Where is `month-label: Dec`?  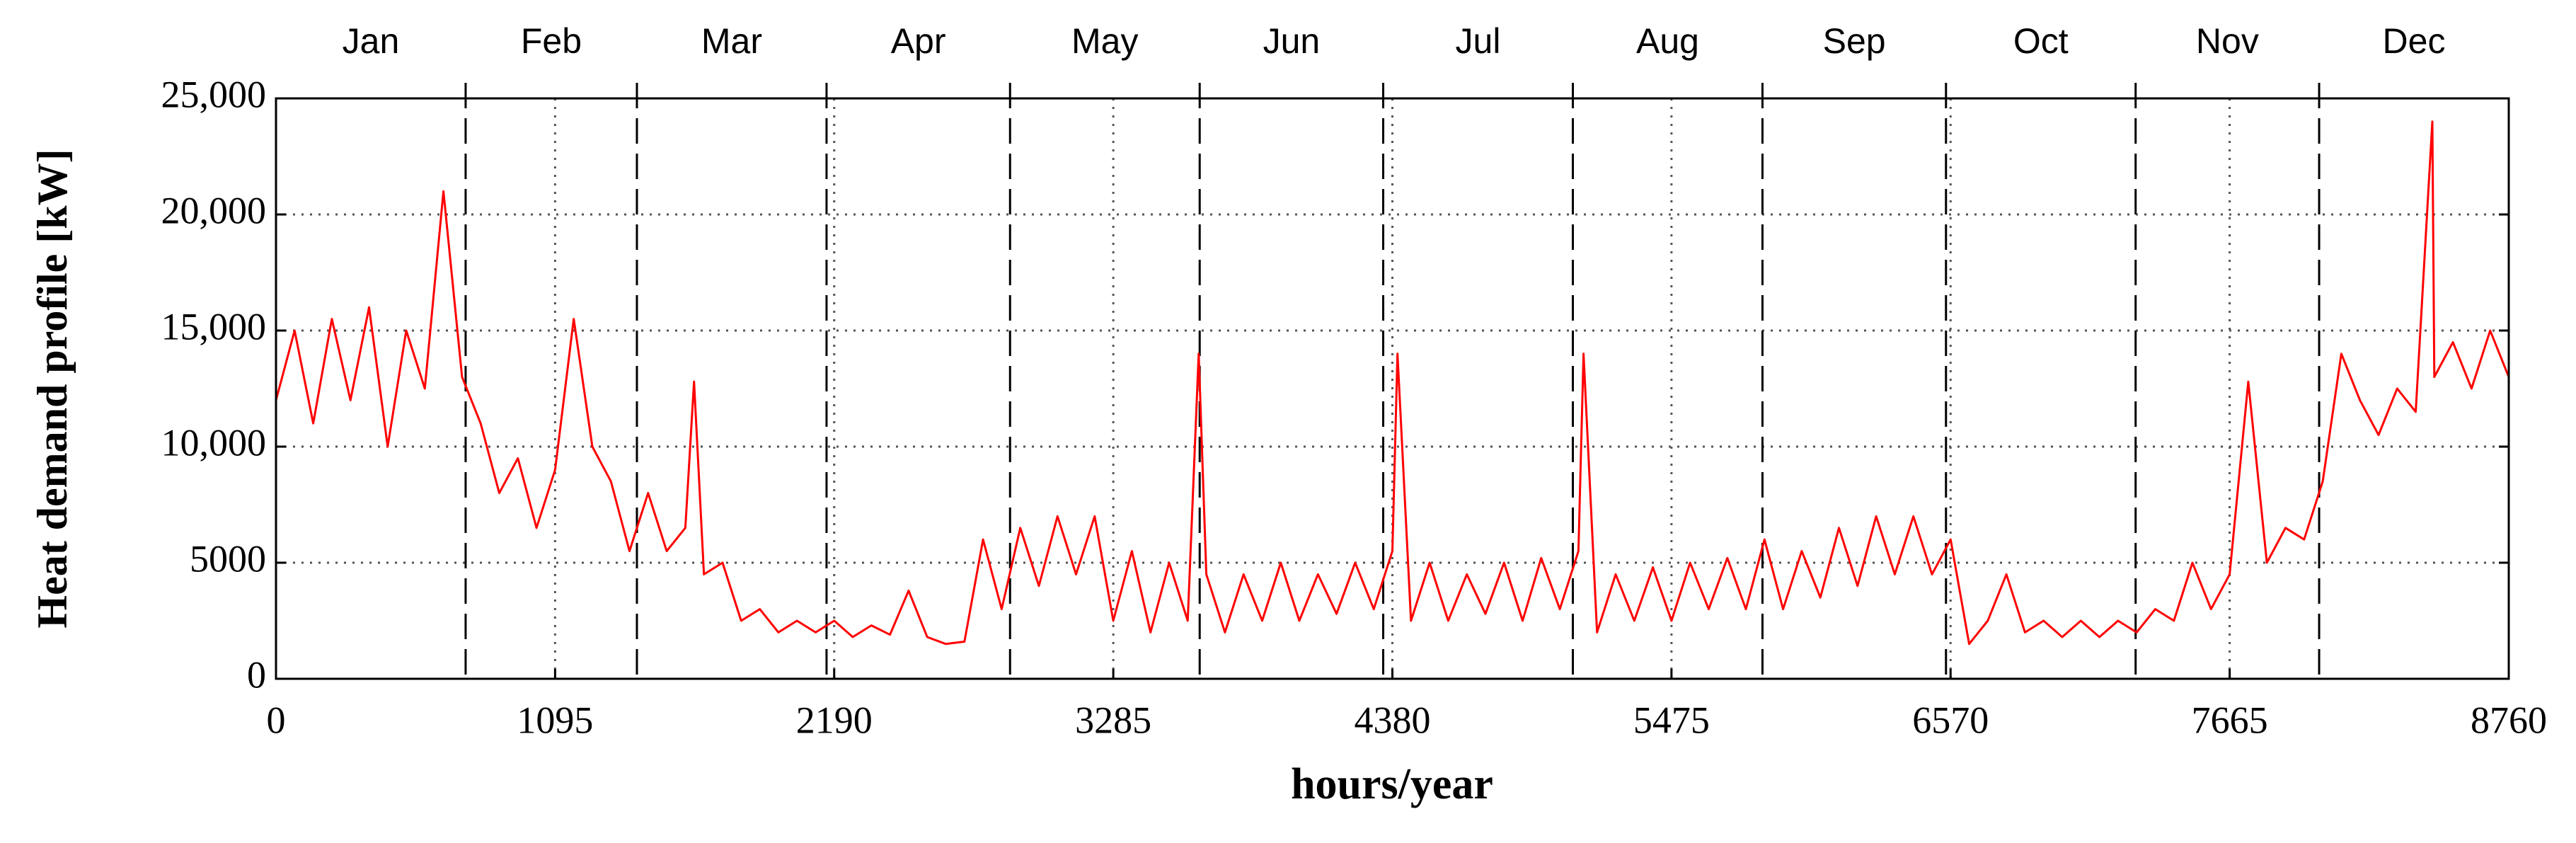 month-label: Dec is located at coordinates (2414, 41).